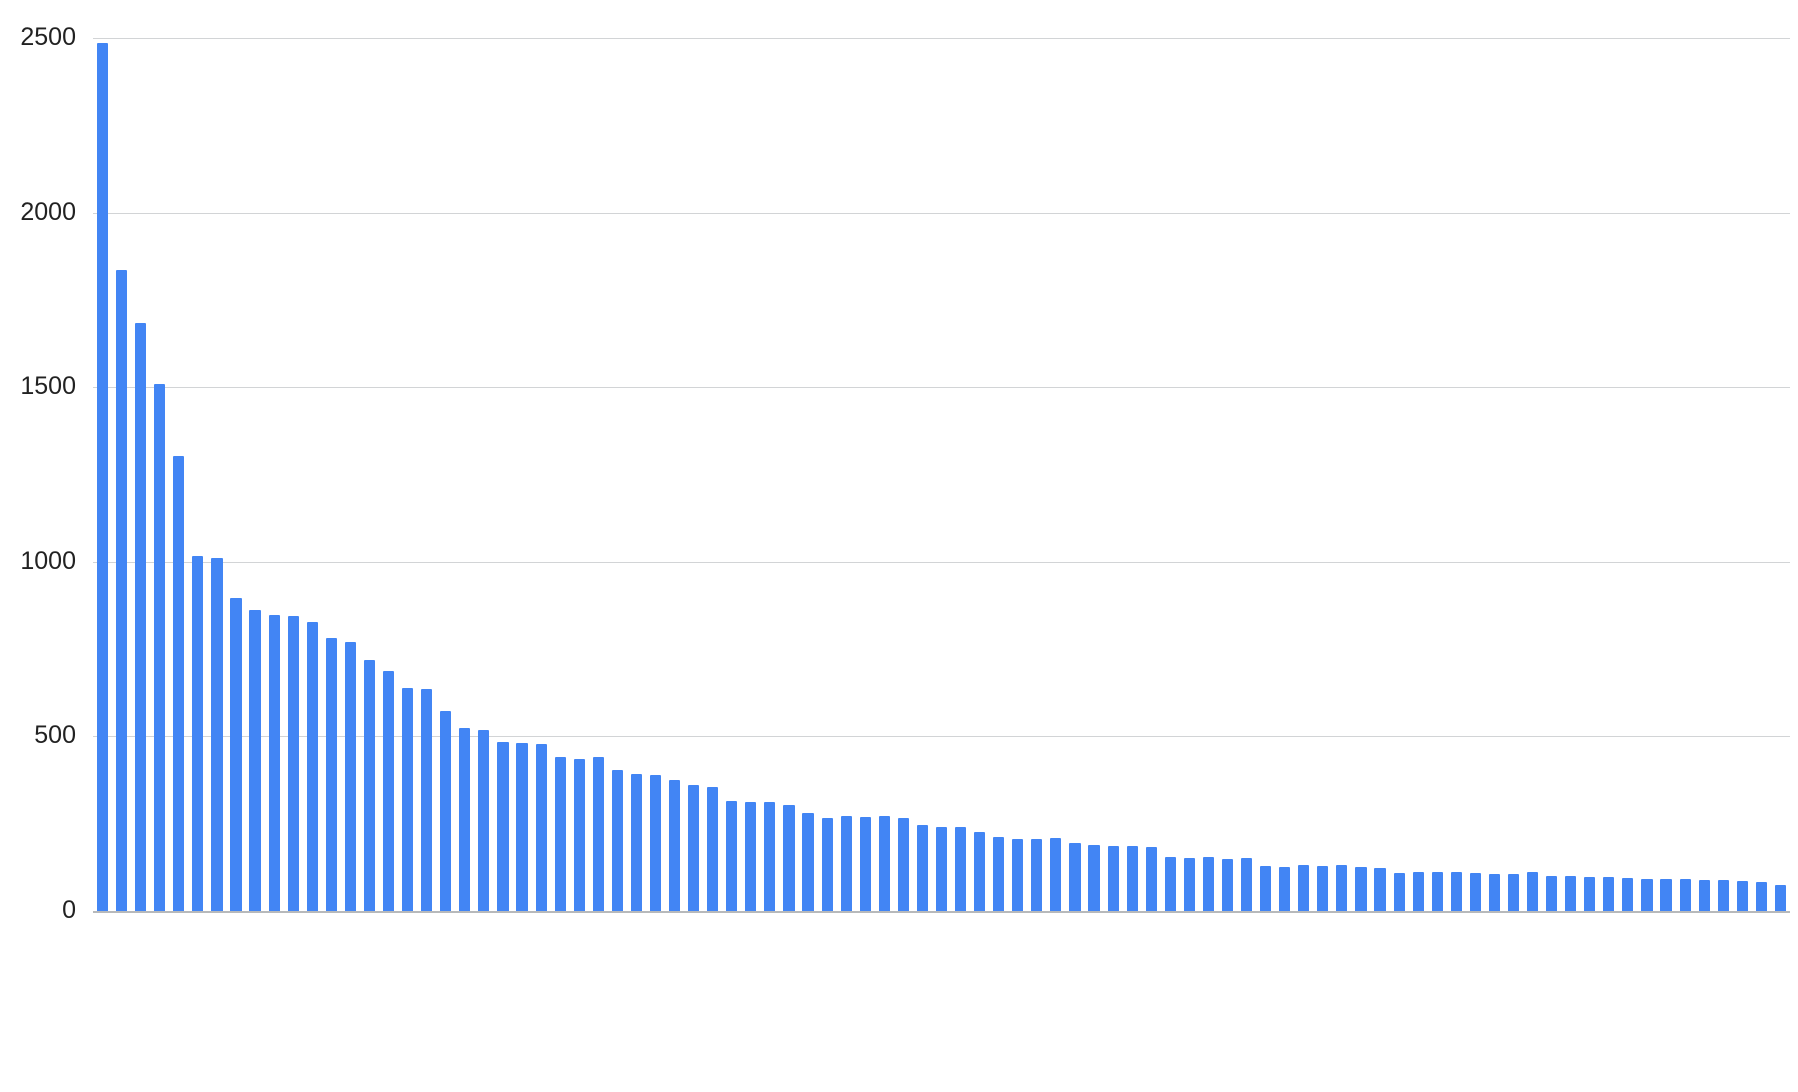  What do you see at coordinates (48, 37) in the screenshot?
I see `y-tick-label-2500: 2500` at bounding box center [48, 37].